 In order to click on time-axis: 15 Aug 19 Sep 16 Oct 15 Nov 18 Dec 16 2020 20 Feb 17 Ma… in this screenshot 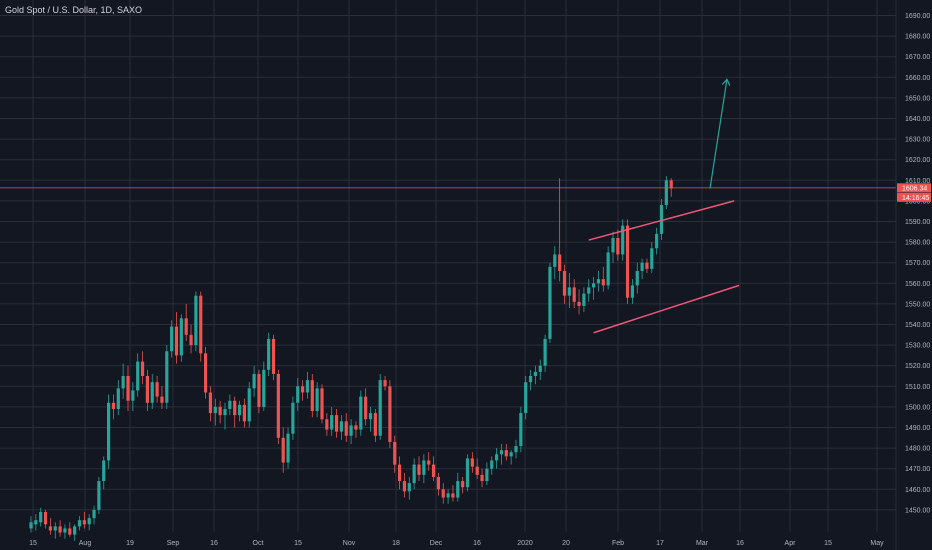, I will do `click(456, 543)`.